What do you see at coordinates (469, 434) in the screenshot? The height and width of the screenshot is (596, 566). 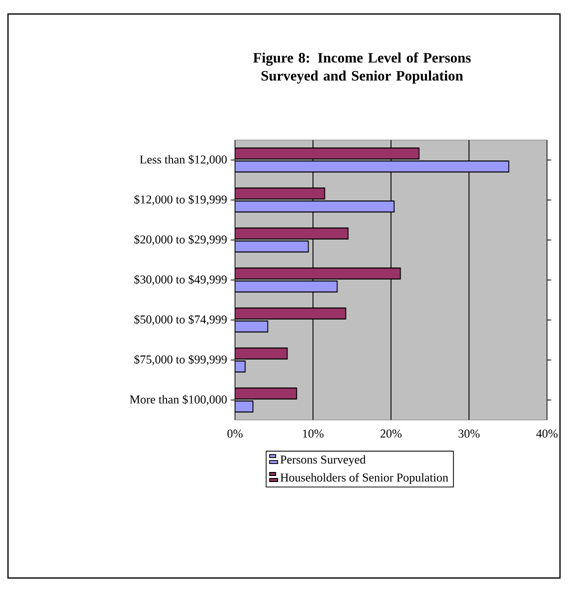 I see `x-tick-label: 30%` at bounding box center [469, 434].